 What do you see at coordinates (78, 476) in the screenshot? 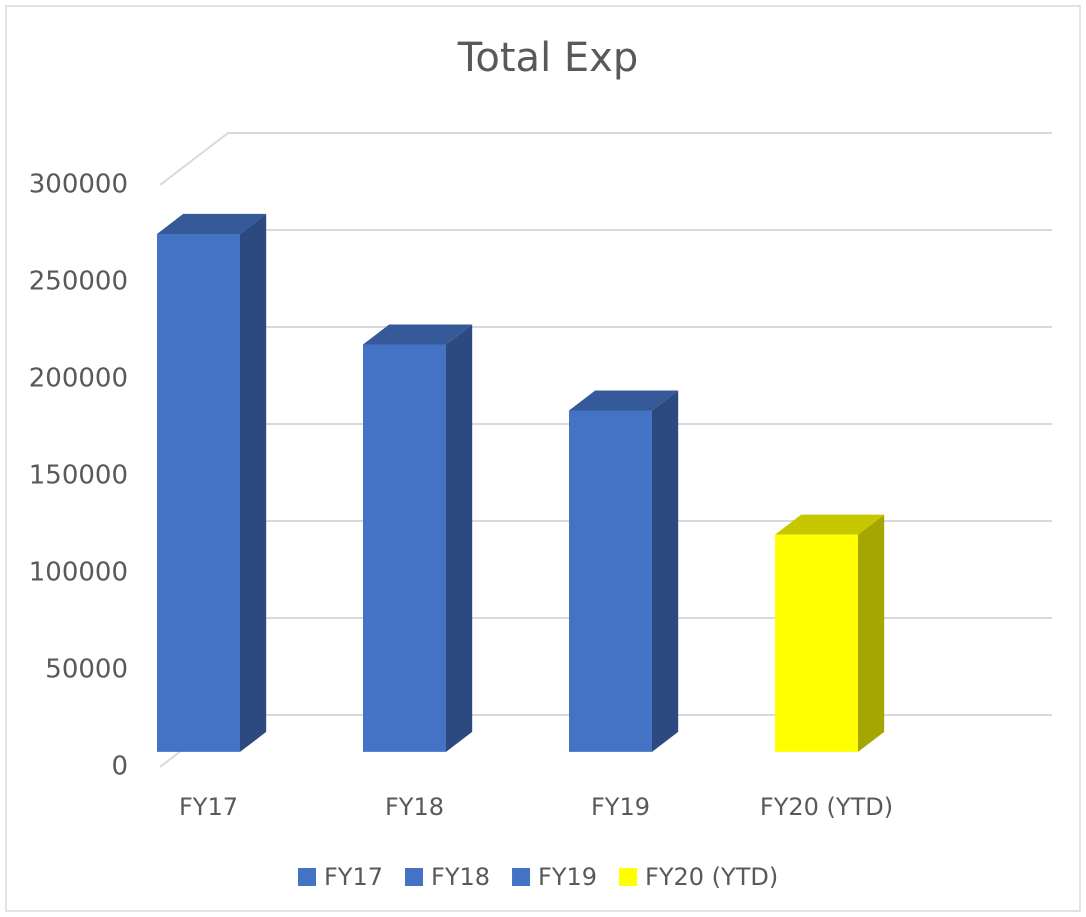
I see `y-tick-label: 150000` at bounding box center [78, 476].